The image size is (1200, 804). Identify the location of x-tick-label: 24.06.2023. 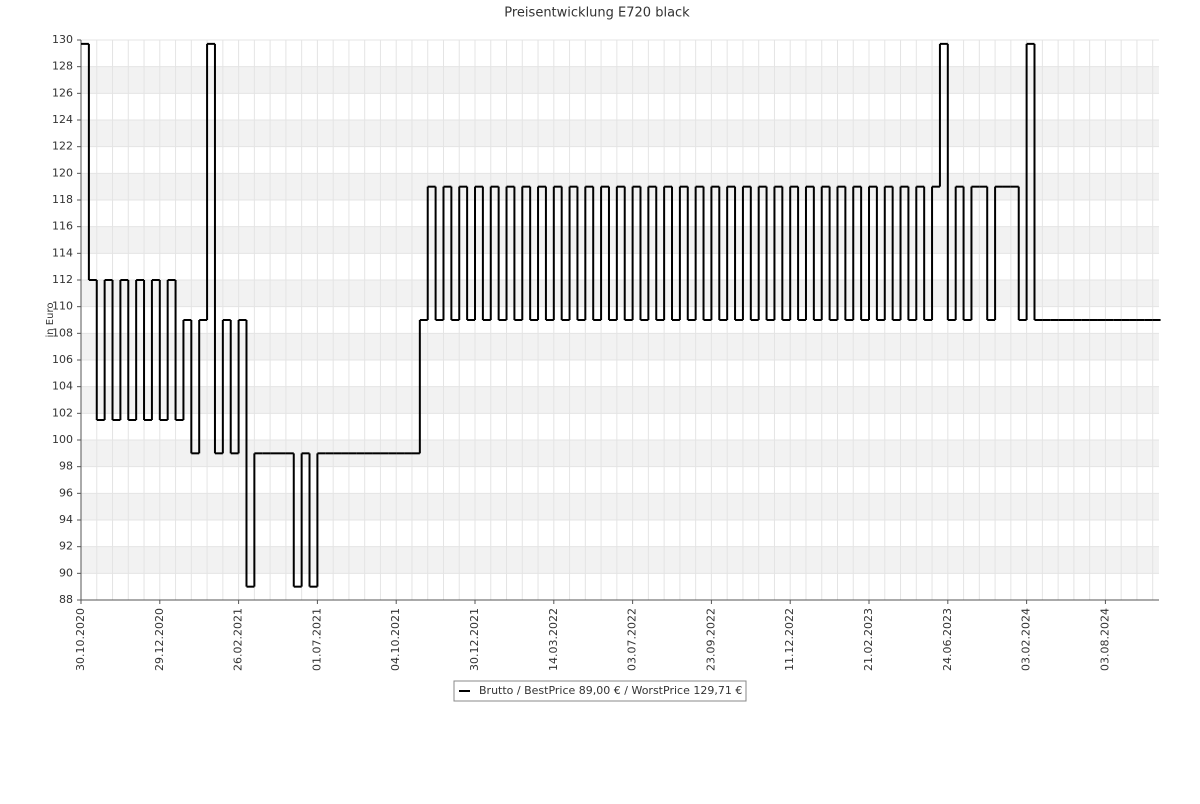
(947, 639).